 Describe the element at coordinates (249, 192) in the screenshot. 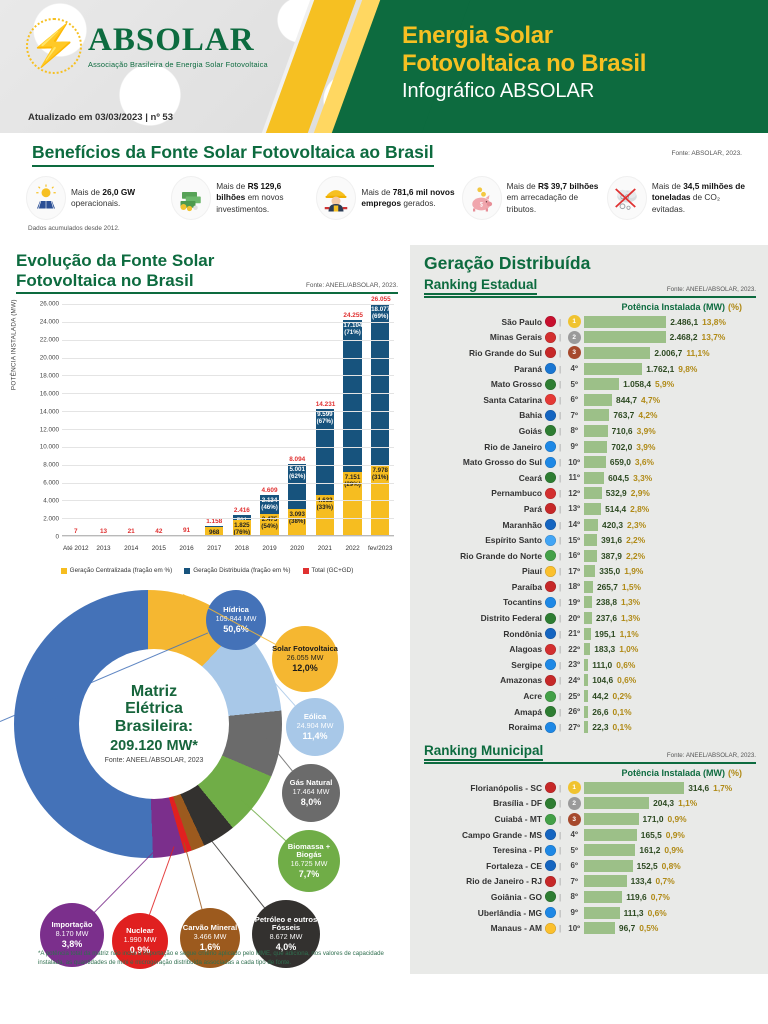

I see `benefit-value: R$ 129,6 bilhões` at that location.